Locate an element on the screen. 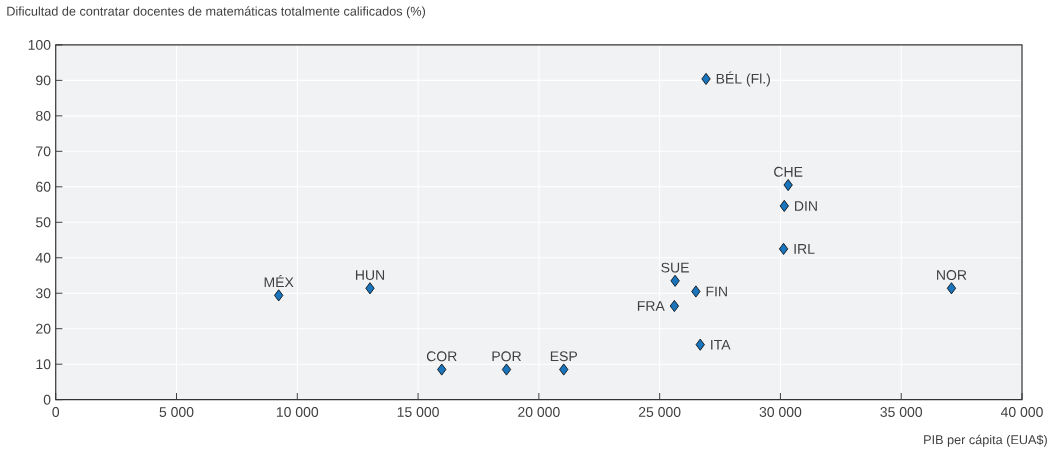 Image resolution: width=1050 pixels, height=449 pixels. x-tick-label: 30 000 is located at coordinates (780, 412).